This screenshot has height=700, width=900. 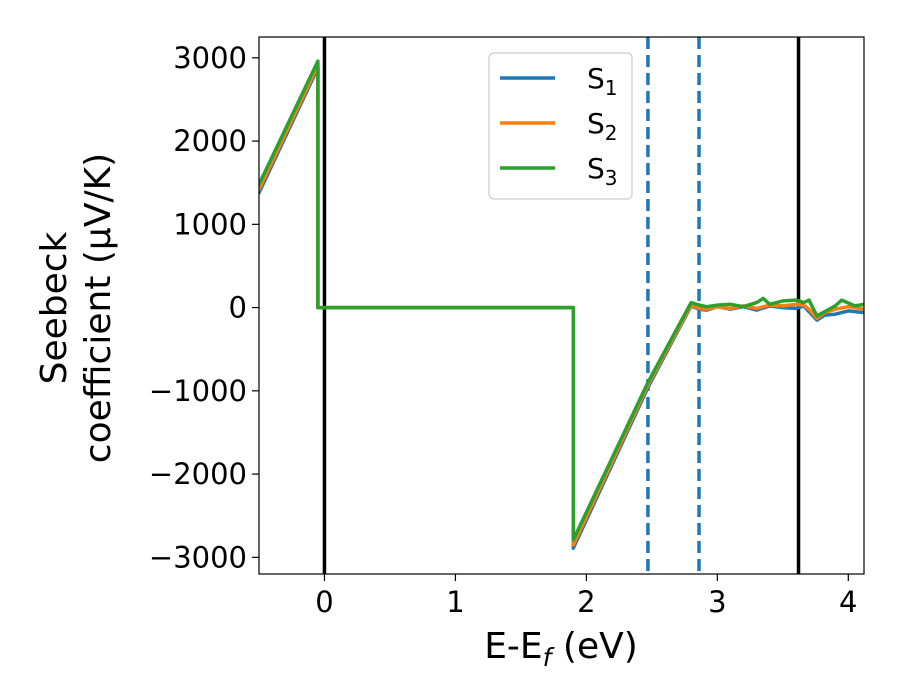 I want to click on y-axis-title-line2: coefficient (μV/K), so click(x=98, y=308).